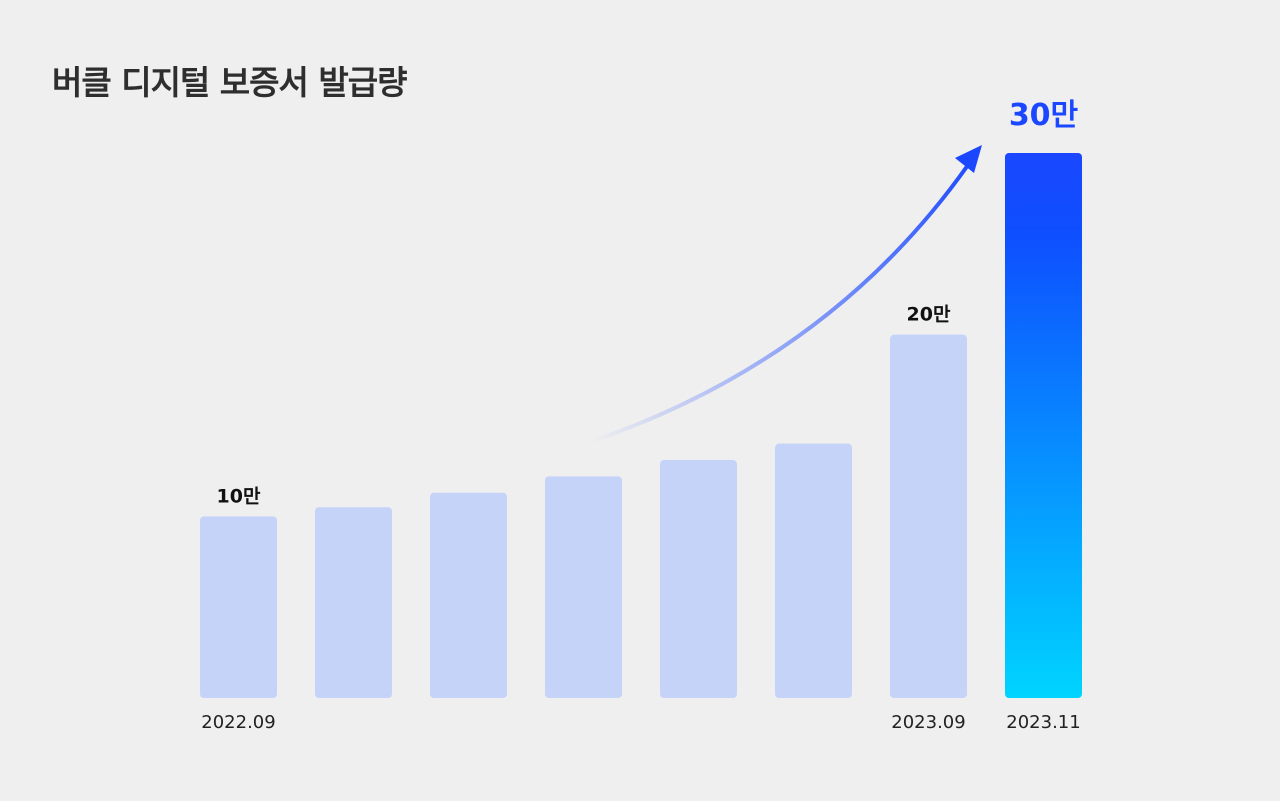 This screenshot has height=801, width=1280. I want to click on growth-arrow, so click(785, 294).